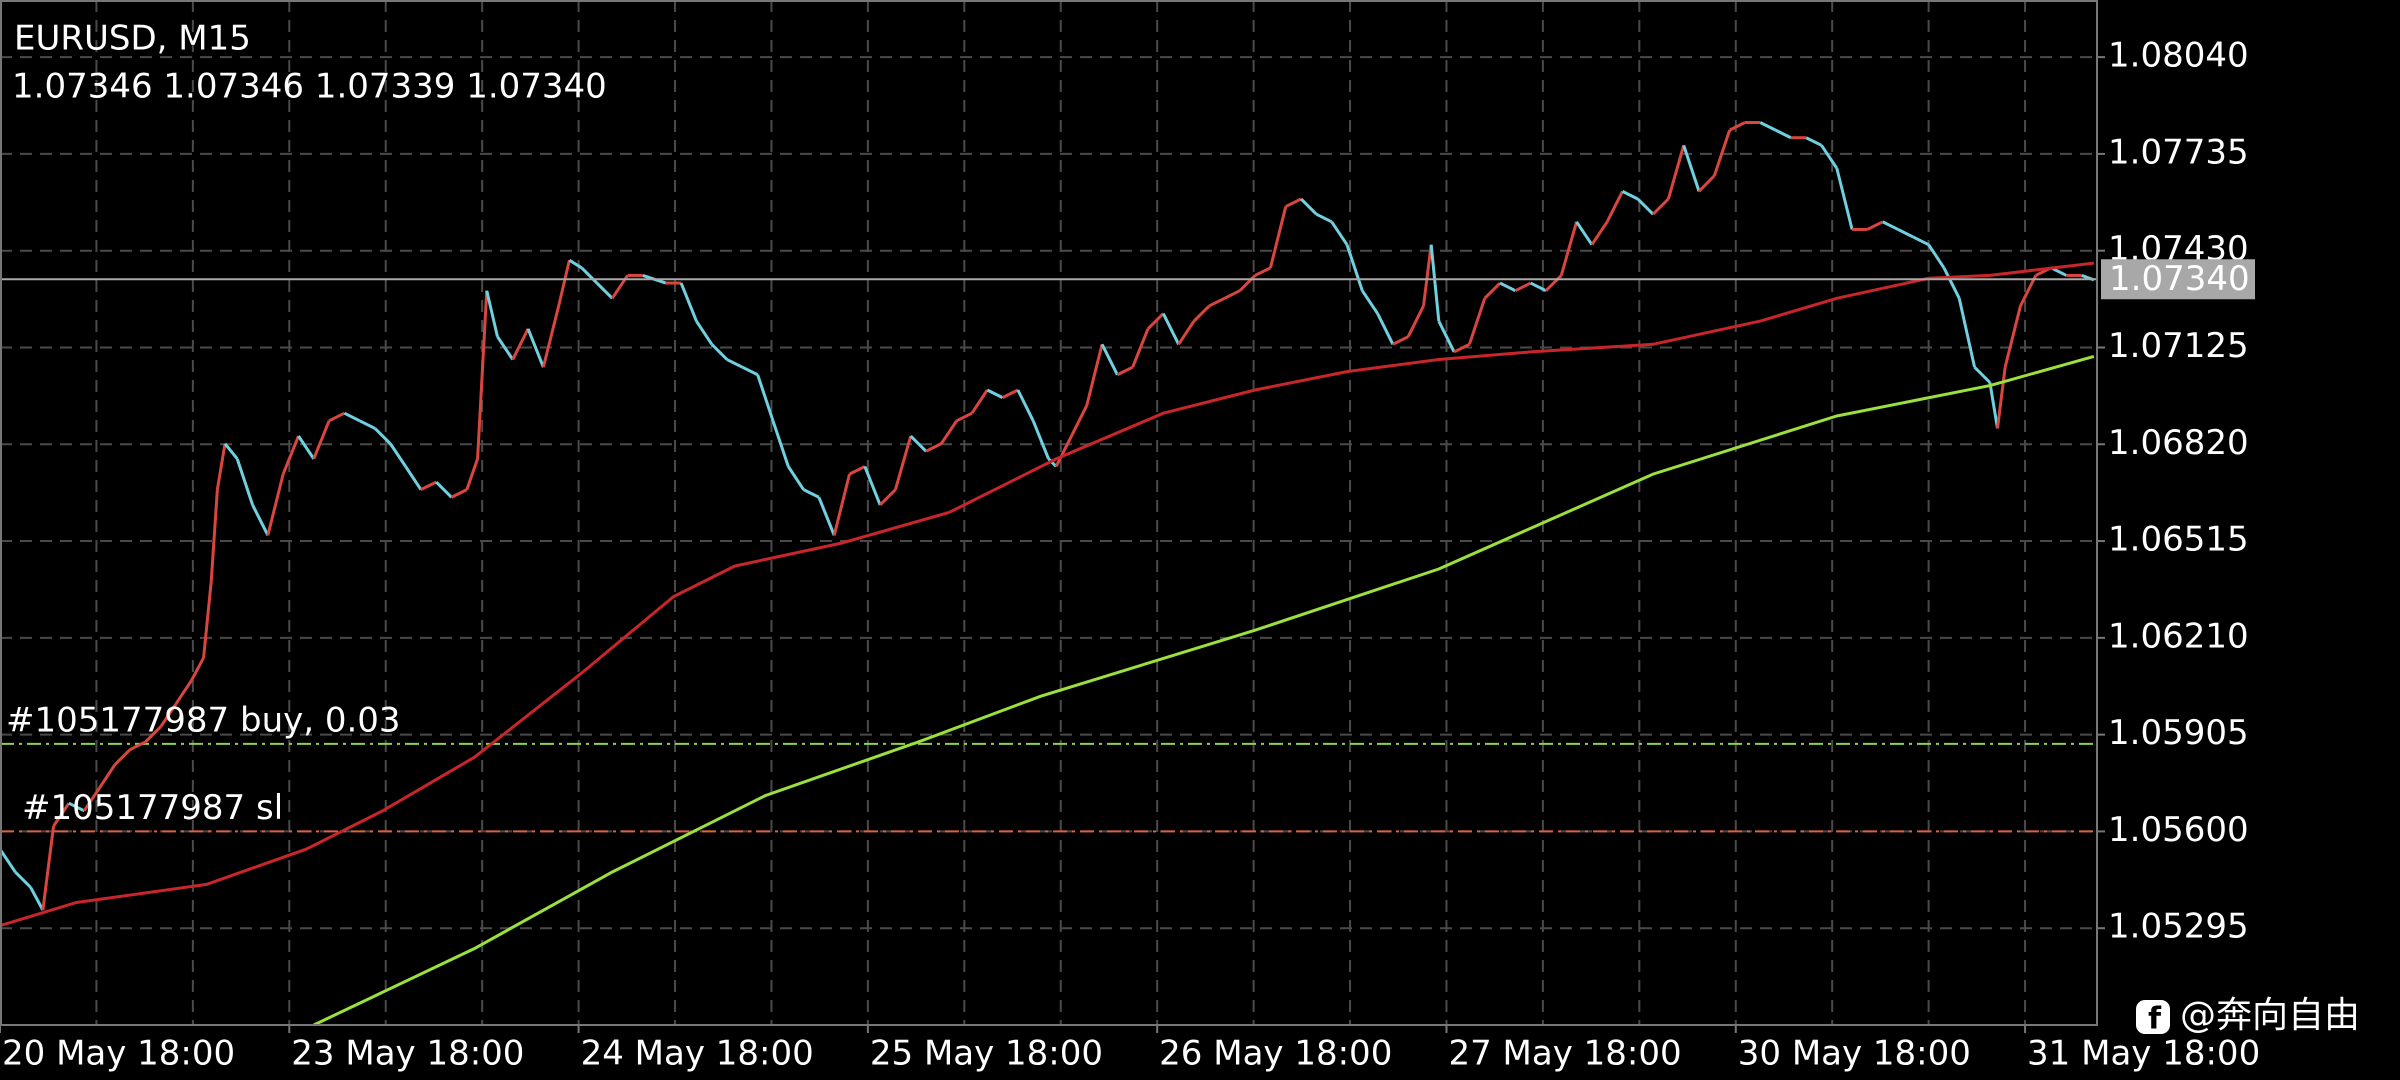 The height and width of the screenshot is (1080, 2400). What do you see at coordinates (1564, 1054) in the screenshot?
I see `x-tick-label: 27 May 18:00` at bounding box center [1564, 1054].